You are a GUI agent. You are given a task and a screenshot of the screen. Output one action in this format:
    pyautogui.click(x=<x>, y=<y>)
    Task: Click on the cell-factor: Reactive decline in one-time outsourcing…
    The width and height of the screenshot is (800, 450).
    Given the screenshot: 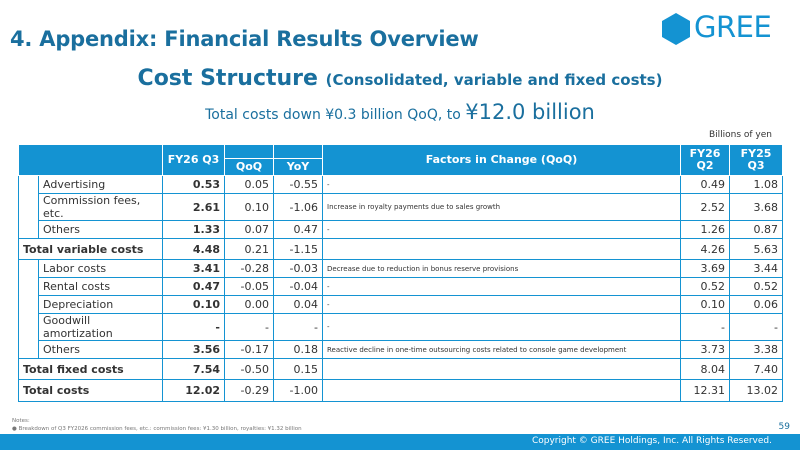 What is the action you would take?
    pyautogui.click(x=501, y=349)
    